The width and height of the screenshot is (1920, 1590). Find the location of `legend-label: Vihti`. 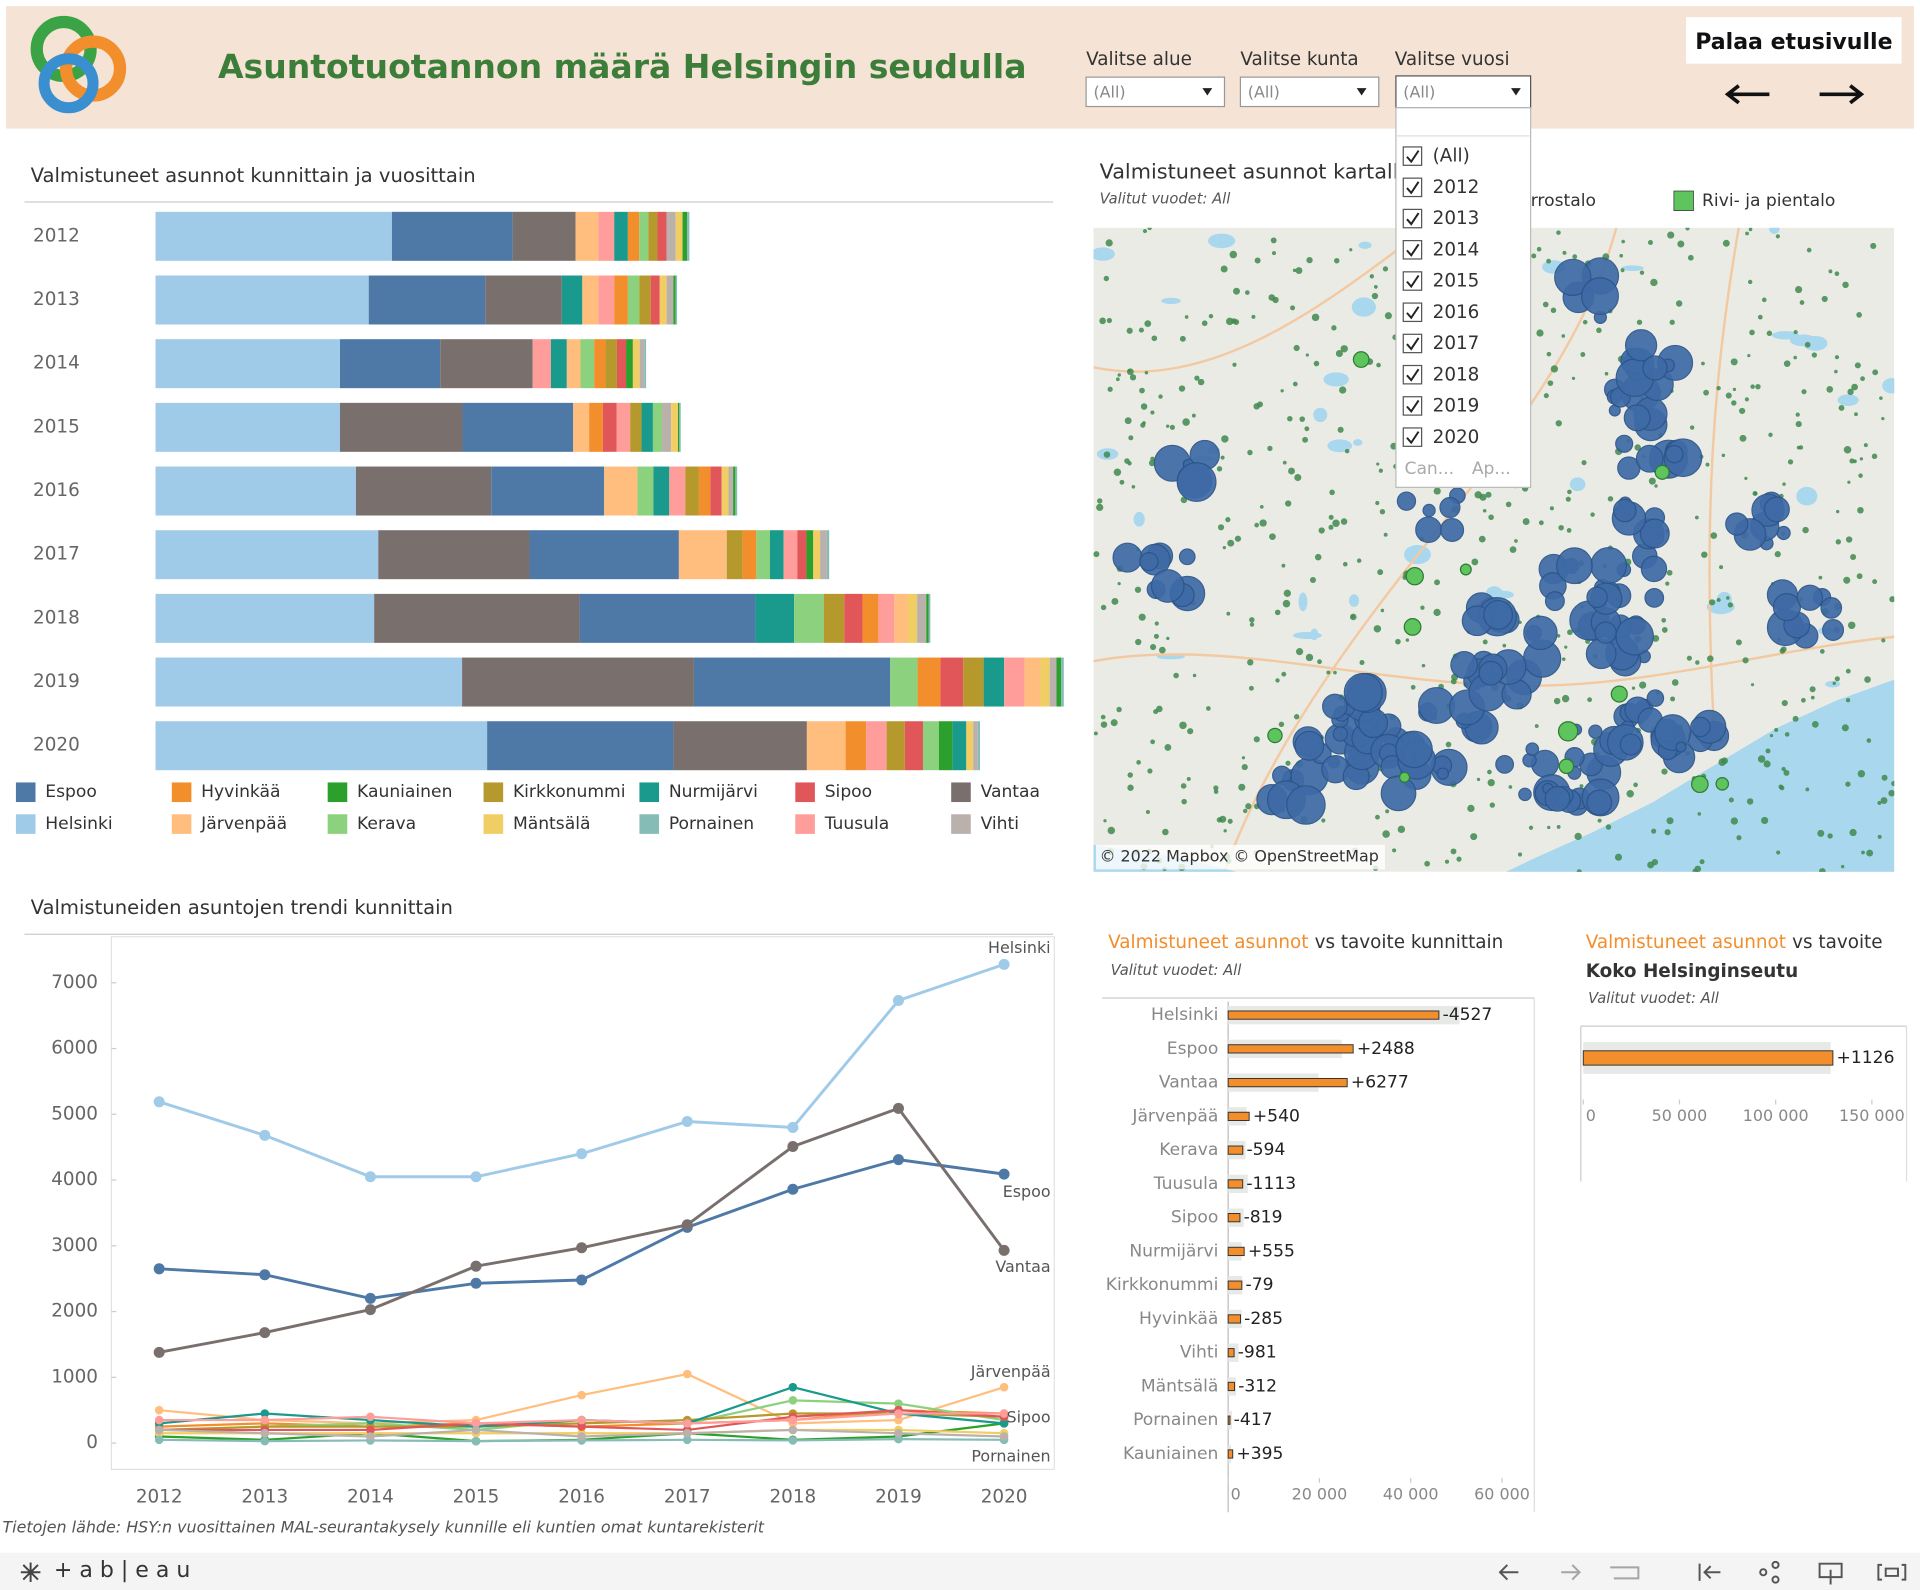

legend-label: Vihti is located at coordinates (1000, 824).